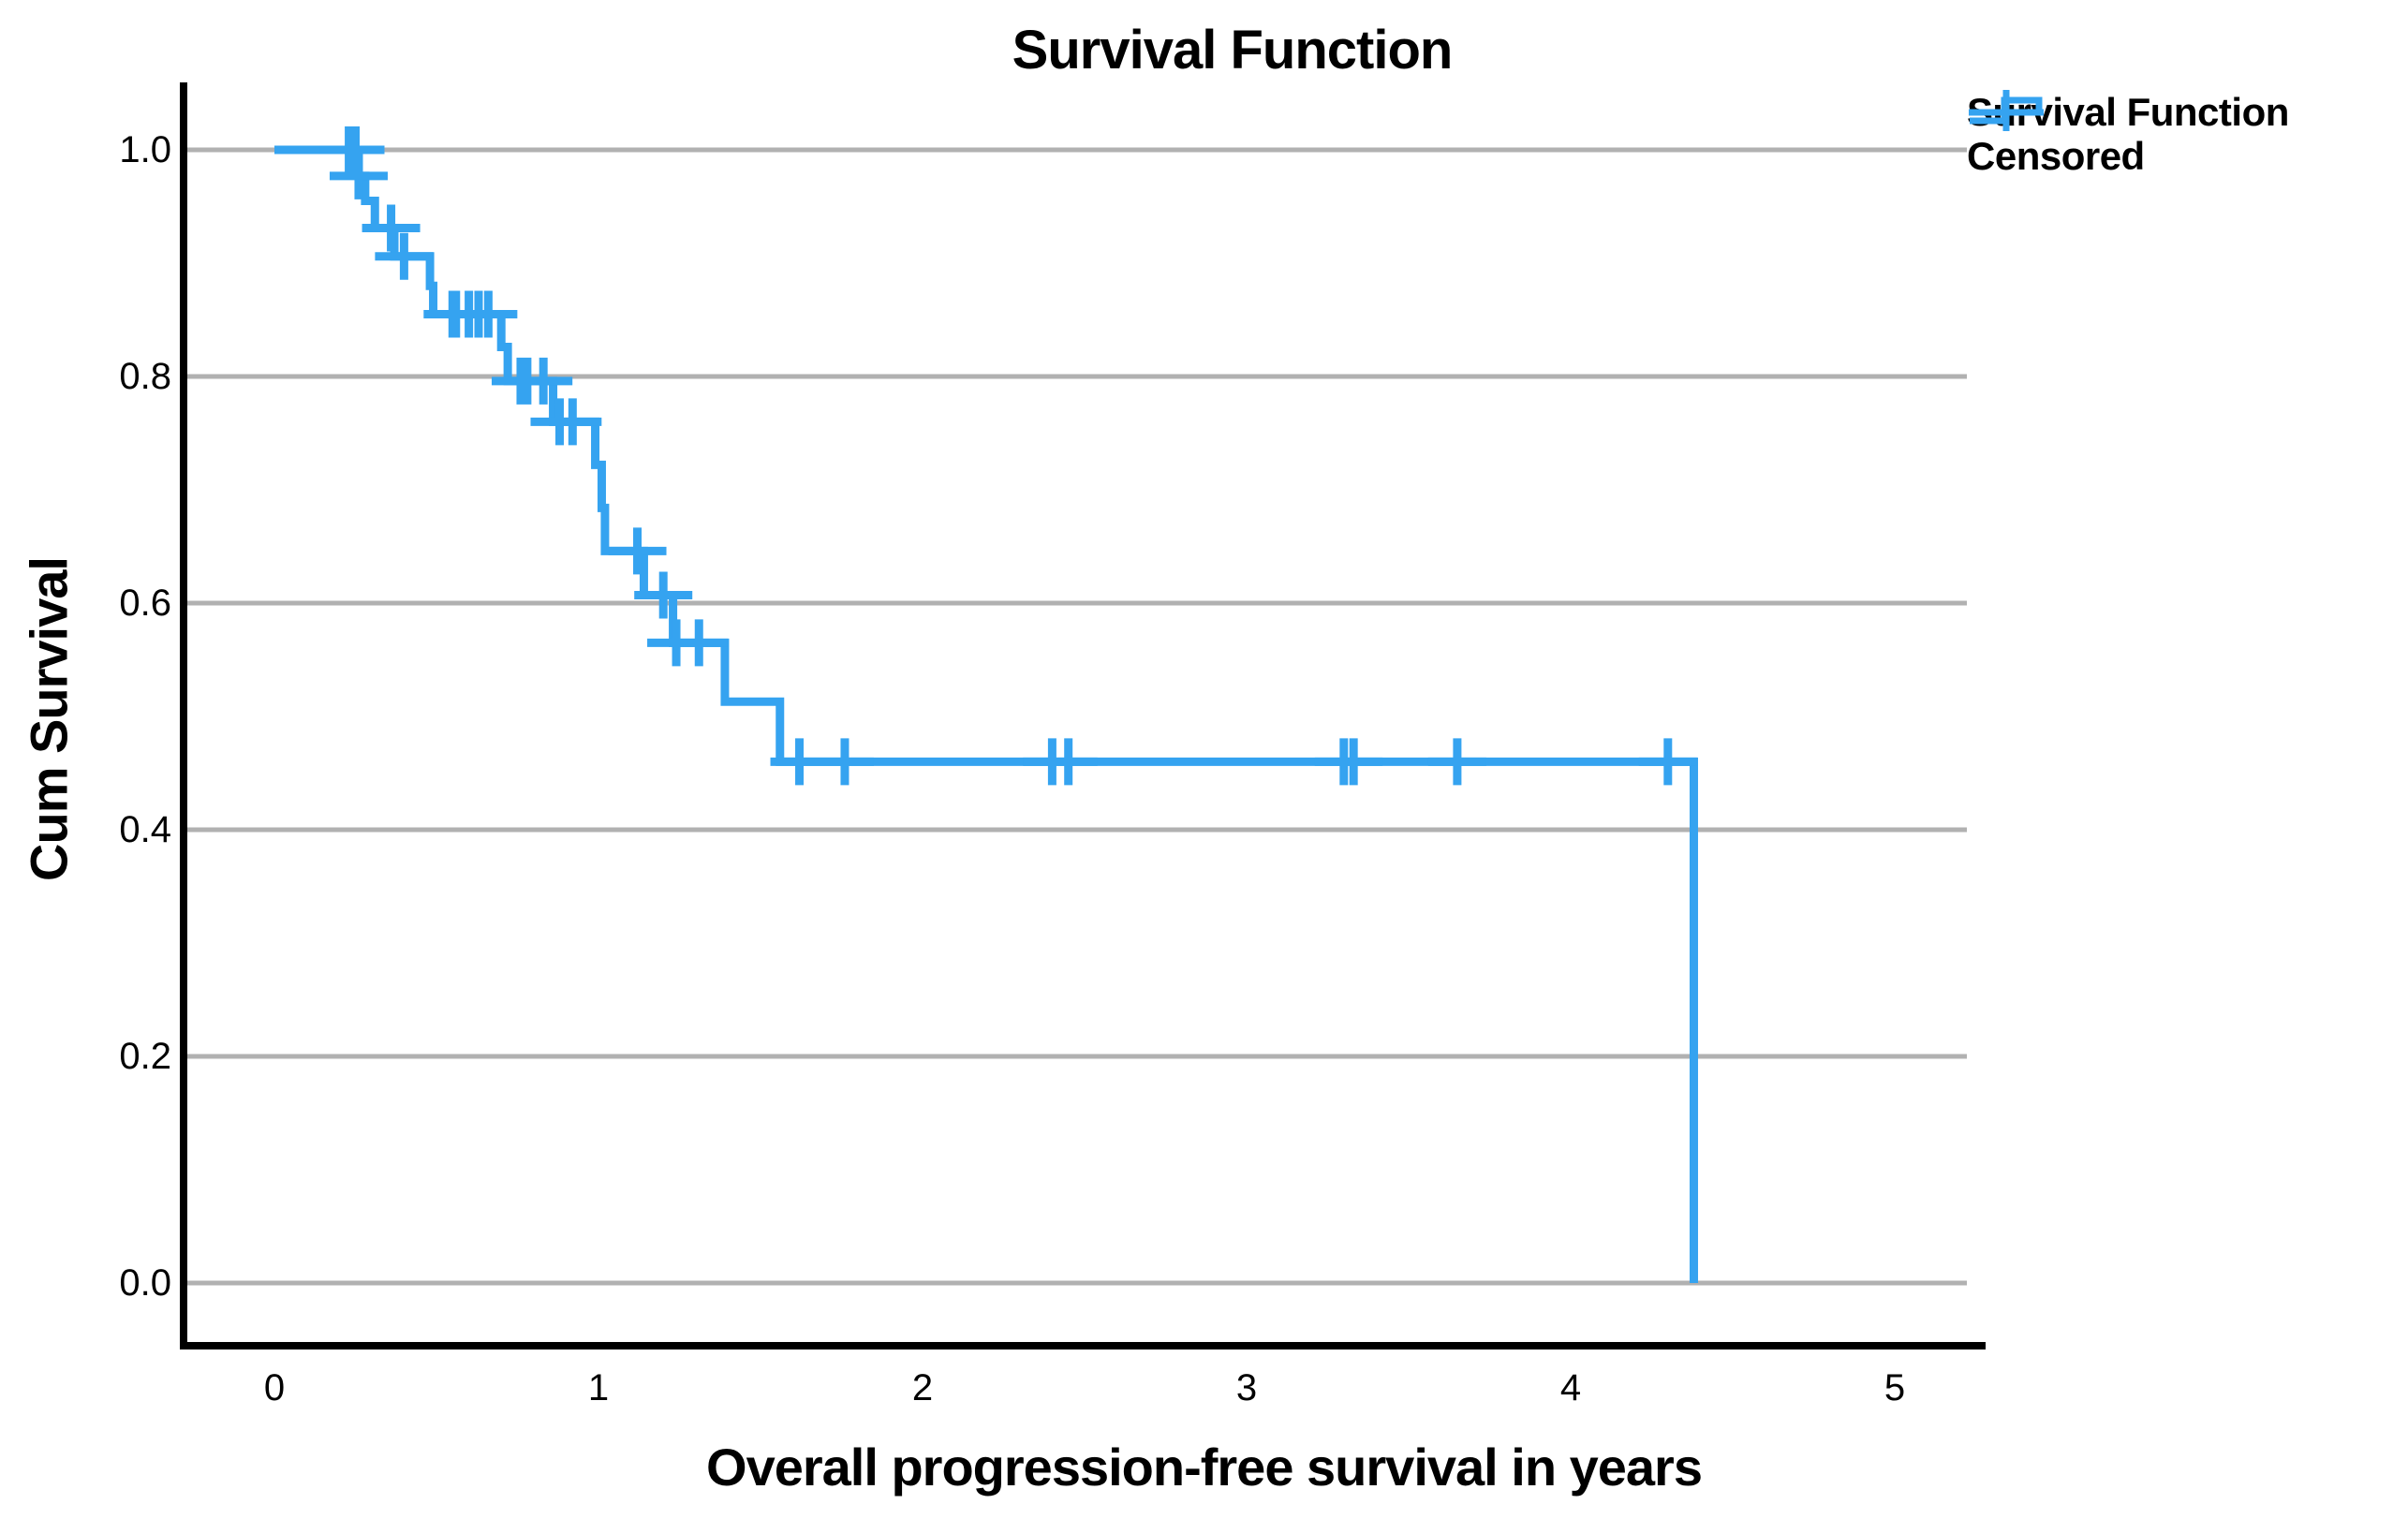 Image resolution: width=2408 pixels, height=1519 pixels. I want to click on y-tick-label-1.0: 1.0, so click(145, 149).